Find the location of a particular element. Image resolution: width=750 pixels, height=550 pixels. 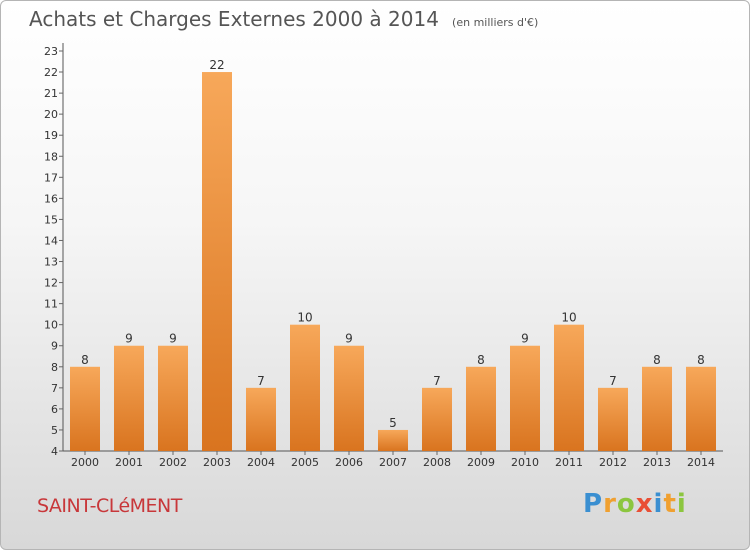

y-tick-label: 9 is located at coordinates (54, 346).